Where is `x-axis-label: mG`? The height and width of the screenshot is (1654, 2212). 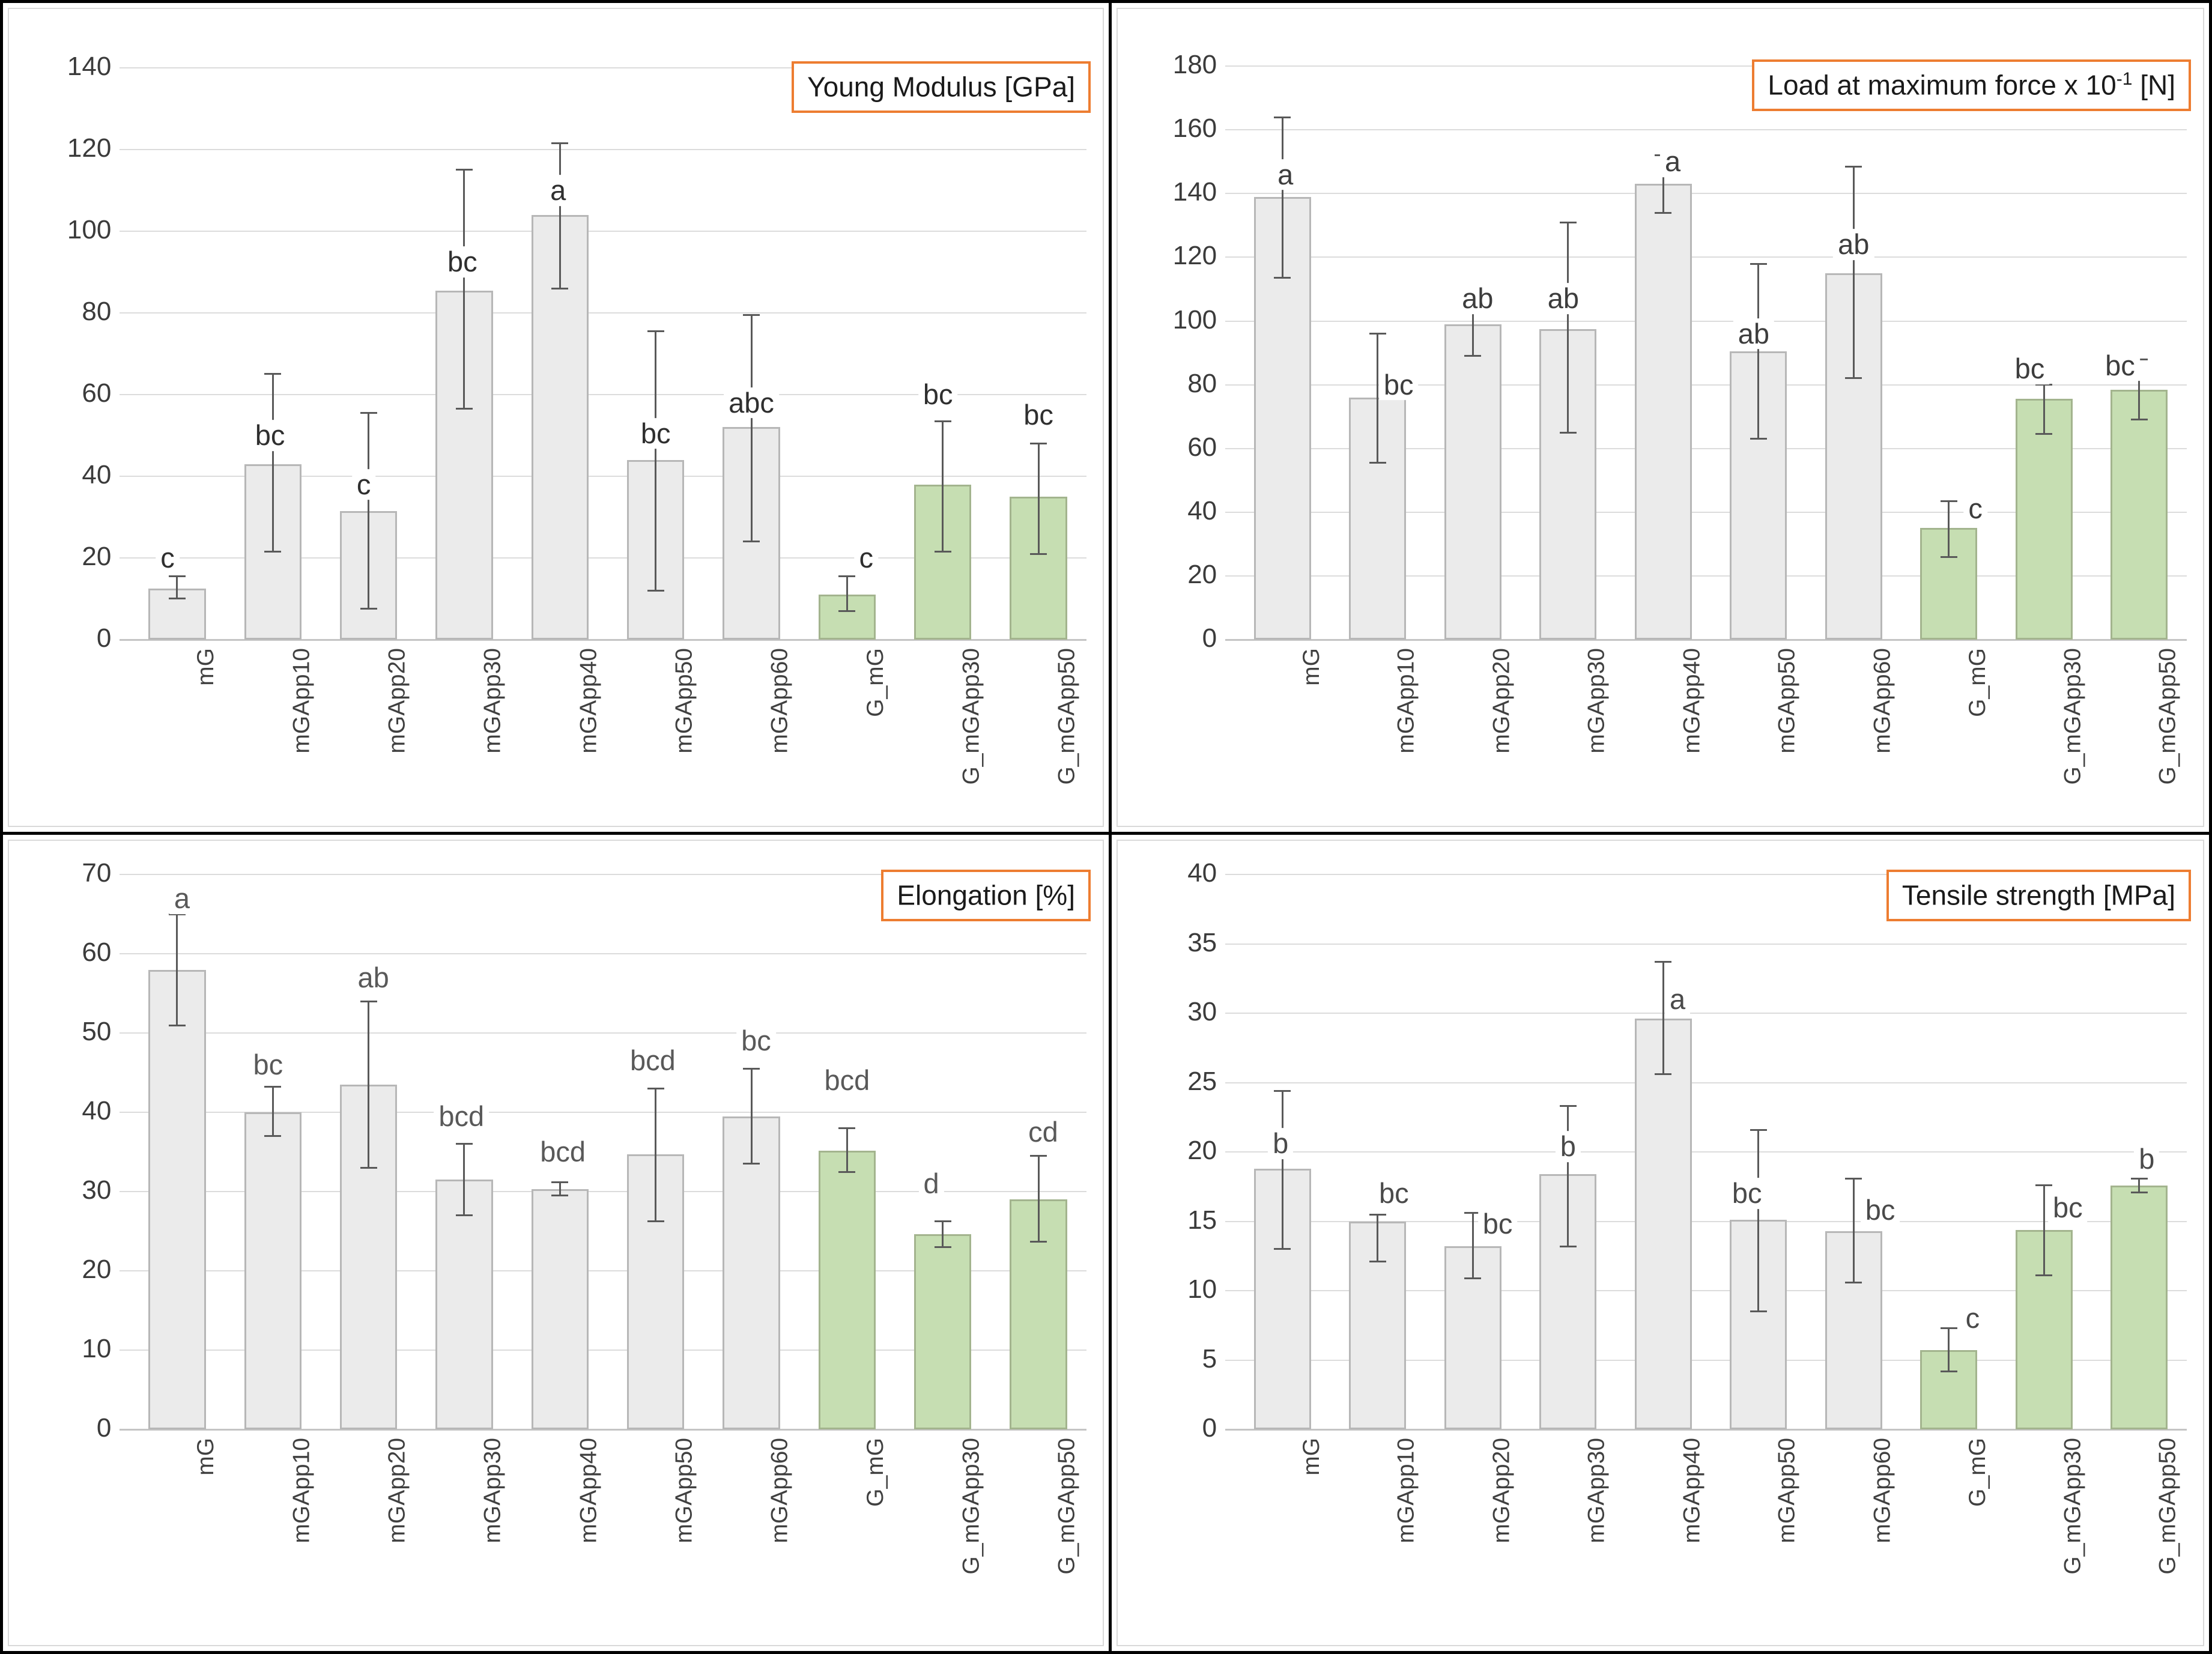
x-axis-label: mG is located at coordinates (205, 666).